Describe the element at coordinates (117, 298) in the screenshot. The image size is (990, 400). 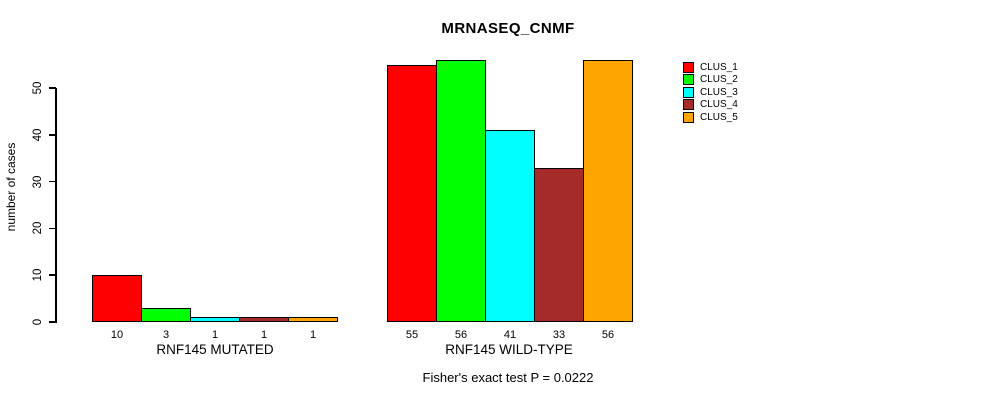
I see `bar-clus_1-mutated` at that location.